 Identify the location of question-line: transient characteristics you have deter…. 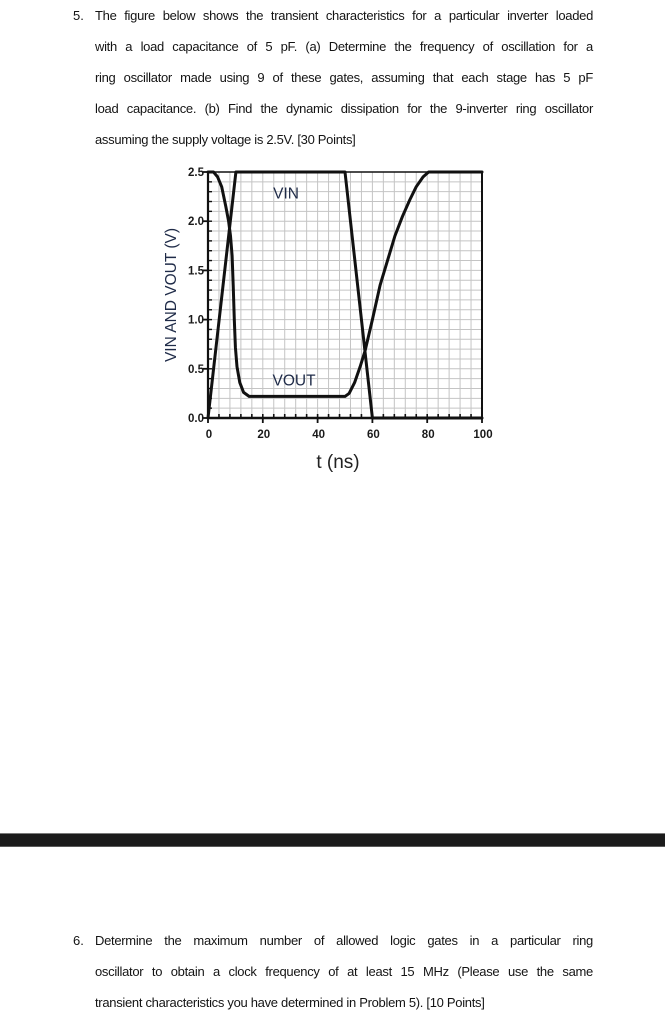
(290, 1002).